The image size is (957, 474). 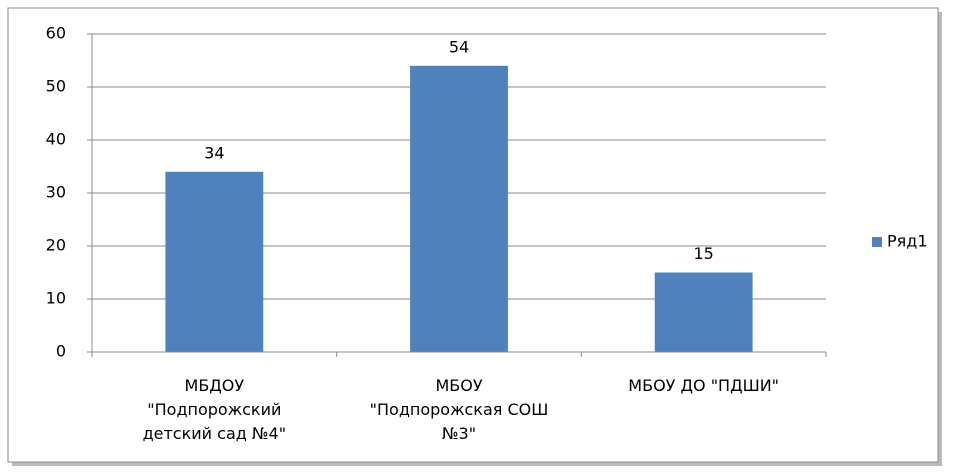 I want to click on x-tick-label: МБОУ ДО "ПДШИ", so click(x=704, y=385).